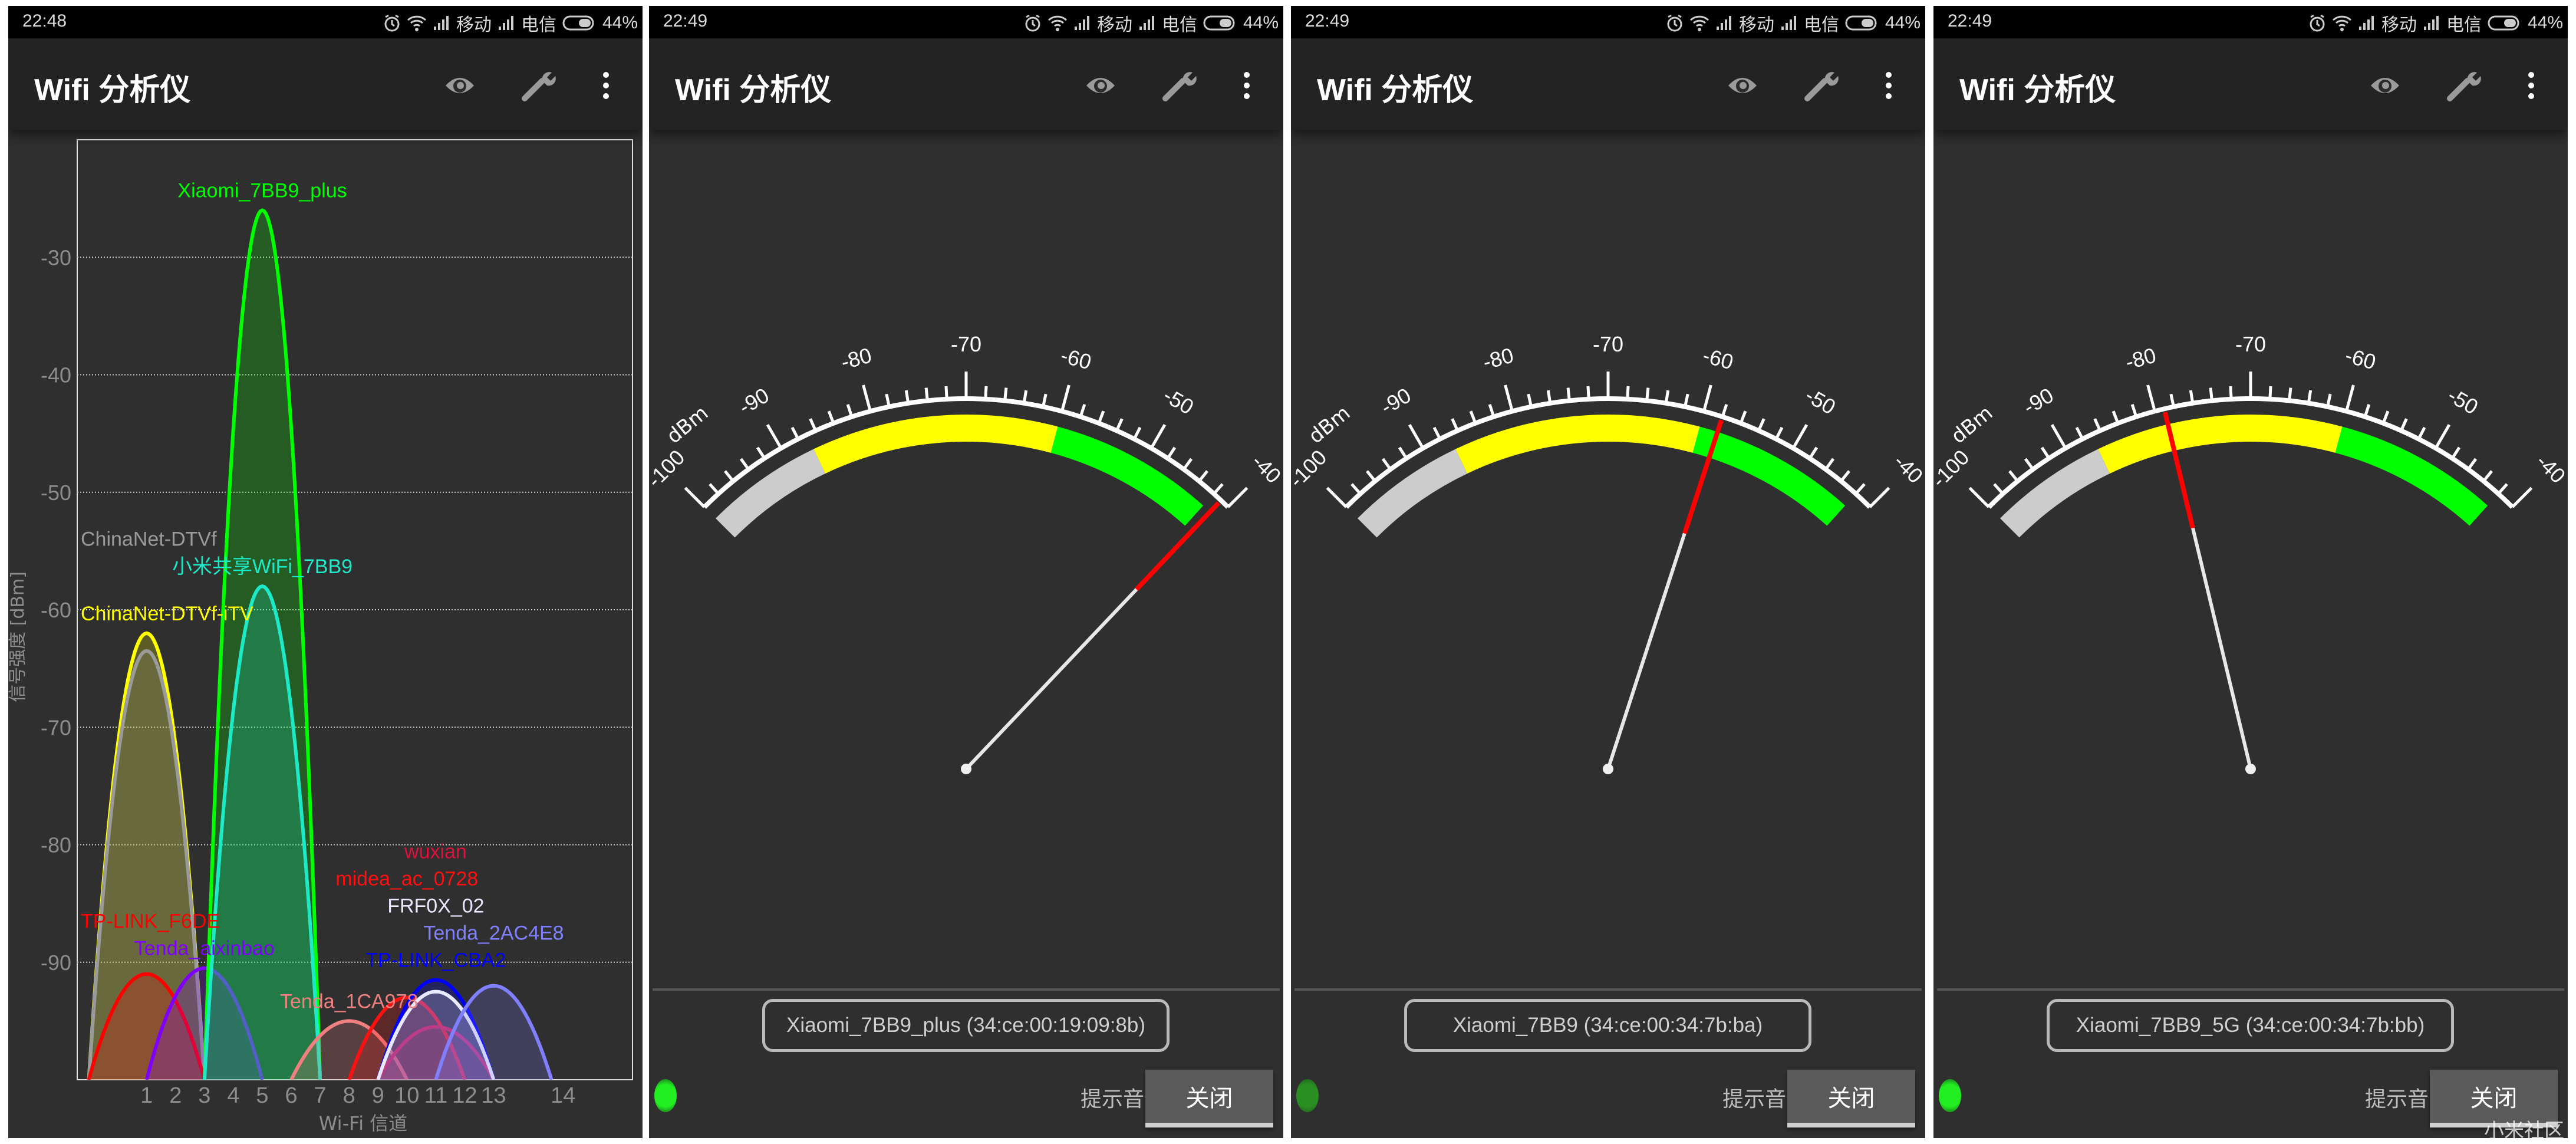  Describe the element at coordinates (146, 1095) in the screenshot. I see `x-tick-label: 1` at that location.